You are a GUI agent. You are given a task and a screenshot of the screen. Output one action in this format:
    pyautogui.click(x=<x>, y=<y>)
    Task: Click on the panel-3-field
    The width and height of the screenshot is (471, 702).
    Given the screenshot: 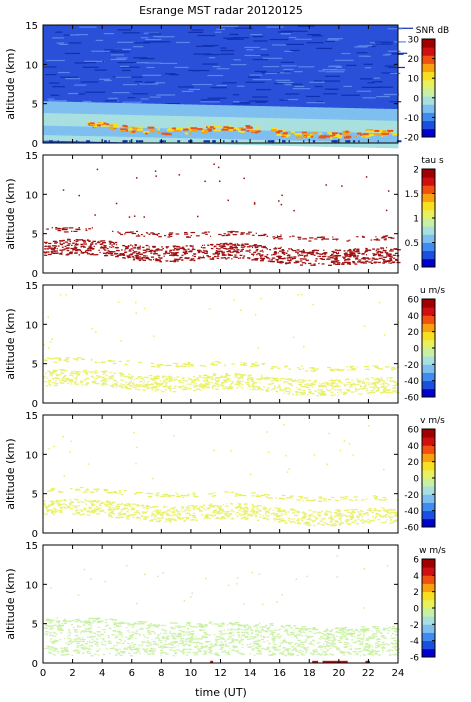 What is the action you would take?
    pyautogui.click(x=221, y=344)
    